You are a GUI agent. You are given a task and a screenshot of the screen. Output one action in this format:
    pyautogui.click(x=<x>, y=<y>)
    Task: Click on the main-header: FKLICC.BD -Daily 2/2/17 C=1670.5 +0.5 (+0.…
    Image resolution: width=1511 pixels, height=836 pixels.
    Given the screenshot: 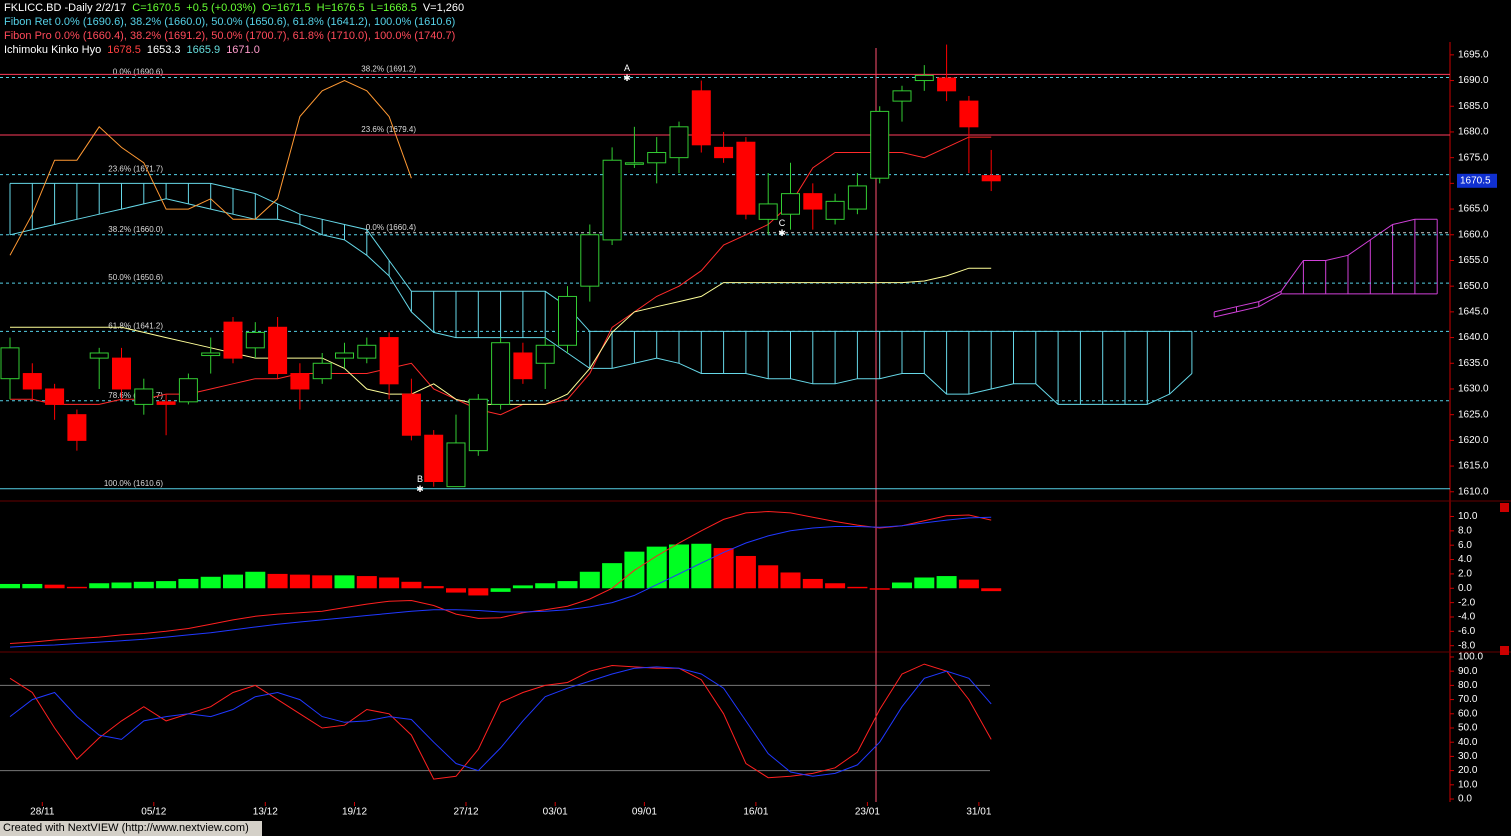 What is the action you would take?
    pyautogui.click(x=237, y=29)
    